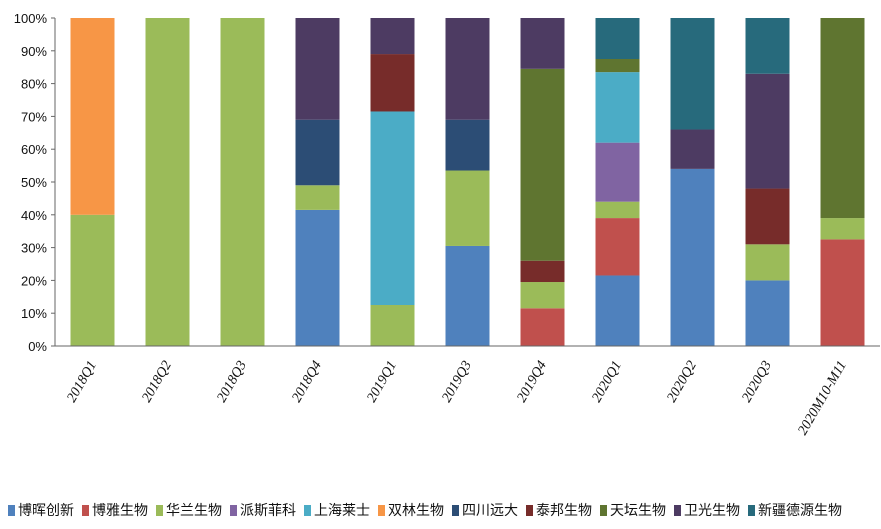 This screenshot has width=881, height=529. Describe the element at coordinates (34, 248) in the screenshot. I see `y-tick-label: 30%` at that location.